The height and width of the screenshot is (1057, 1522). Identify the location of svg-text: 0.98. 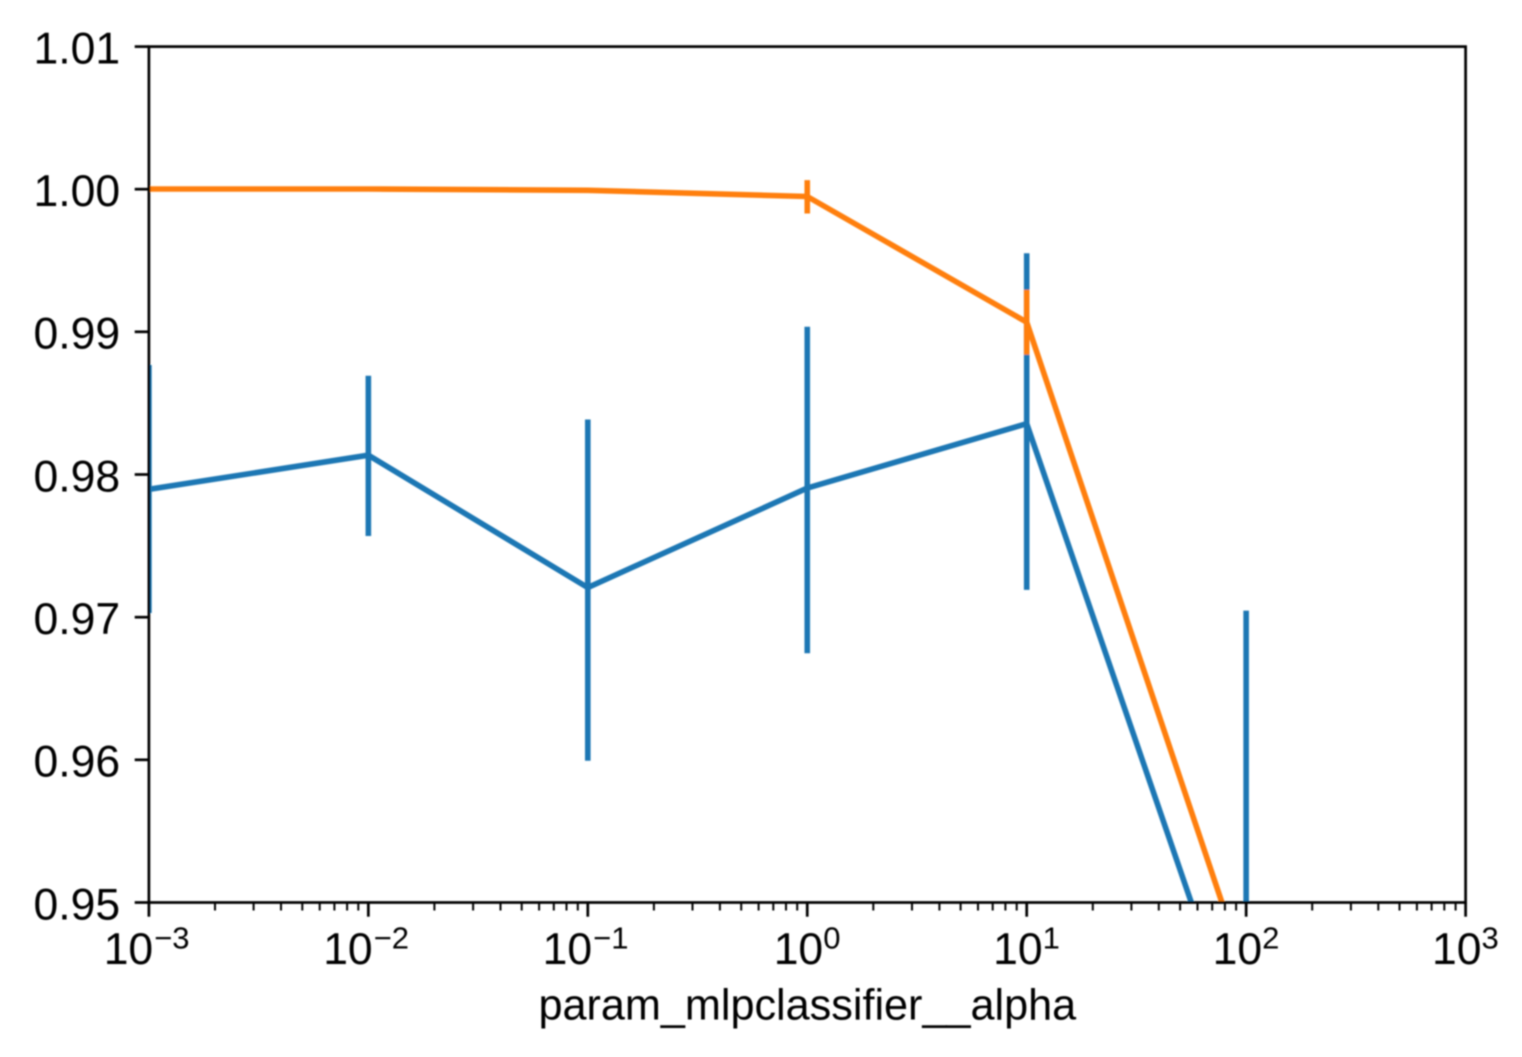
(76, 476).